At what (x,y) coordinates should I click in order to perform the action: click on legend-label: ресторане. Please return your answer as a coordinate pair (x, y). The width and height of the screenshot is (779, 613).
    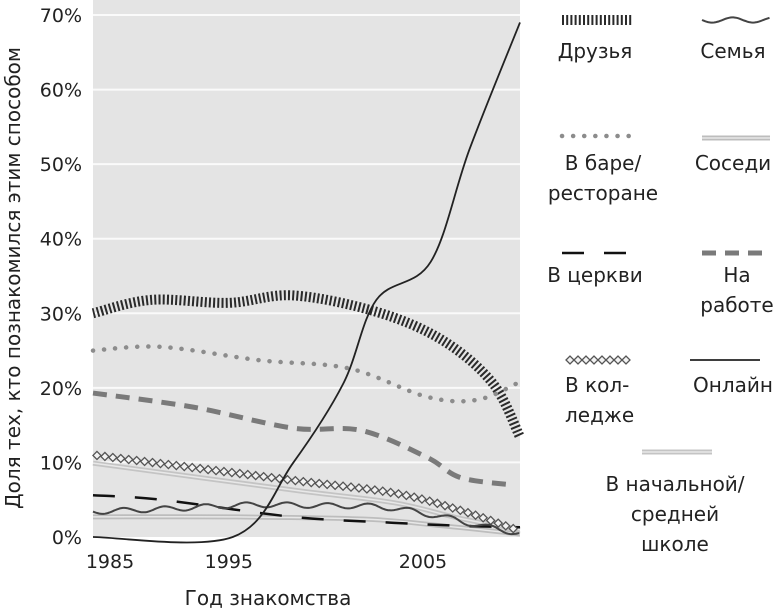
    Looking at the image, I should click on (603, 193).